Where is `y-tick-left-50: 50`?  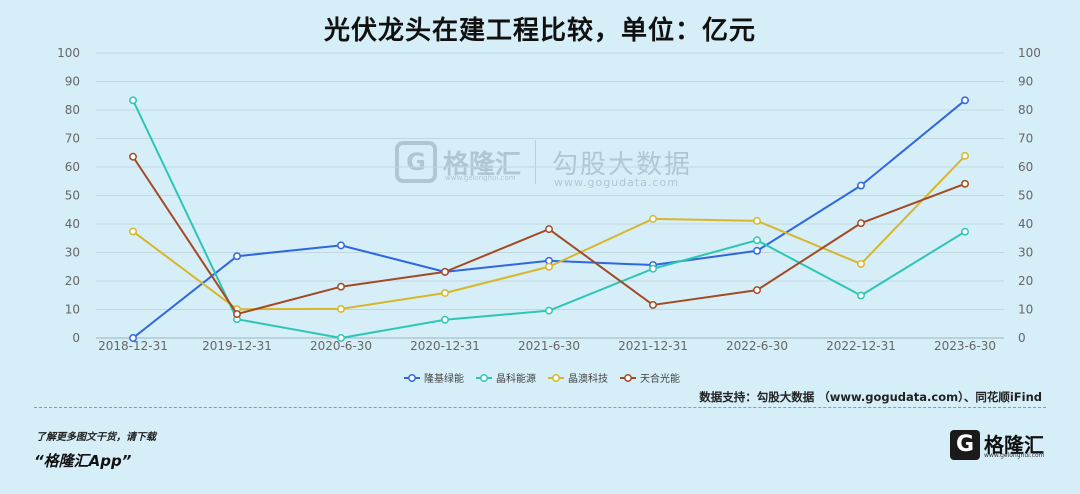 y-tick-left-50: 50 is located at coordinates (72, 196).